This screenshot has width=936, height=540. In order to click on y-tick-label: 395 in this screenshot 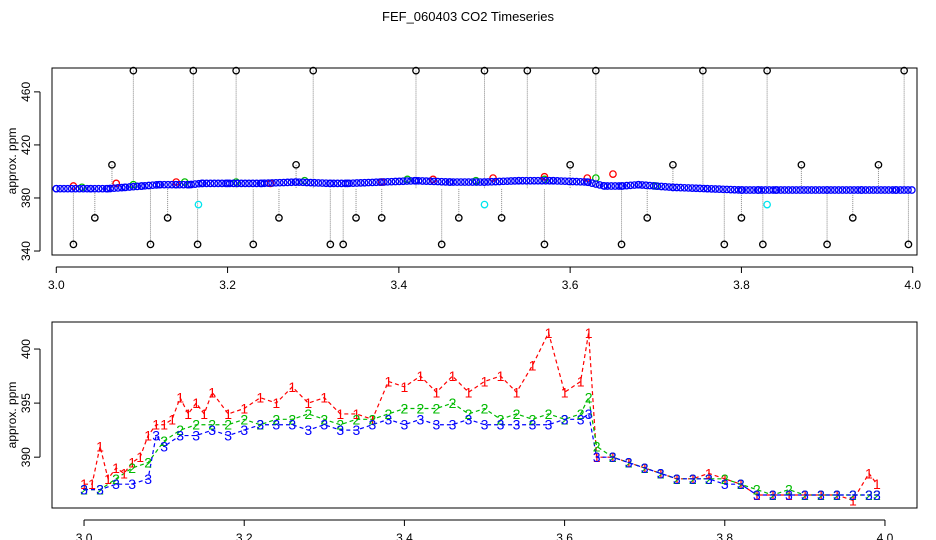, I will do `click(26, 403)`.